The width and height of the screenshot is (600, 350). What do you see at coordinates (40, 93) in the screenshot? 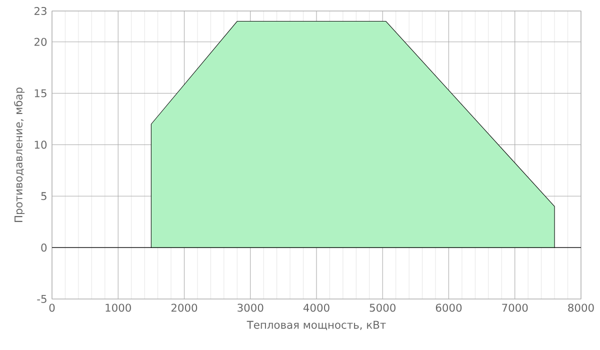
I see `y-tick-label: 15` at bounding box center [40, 93].